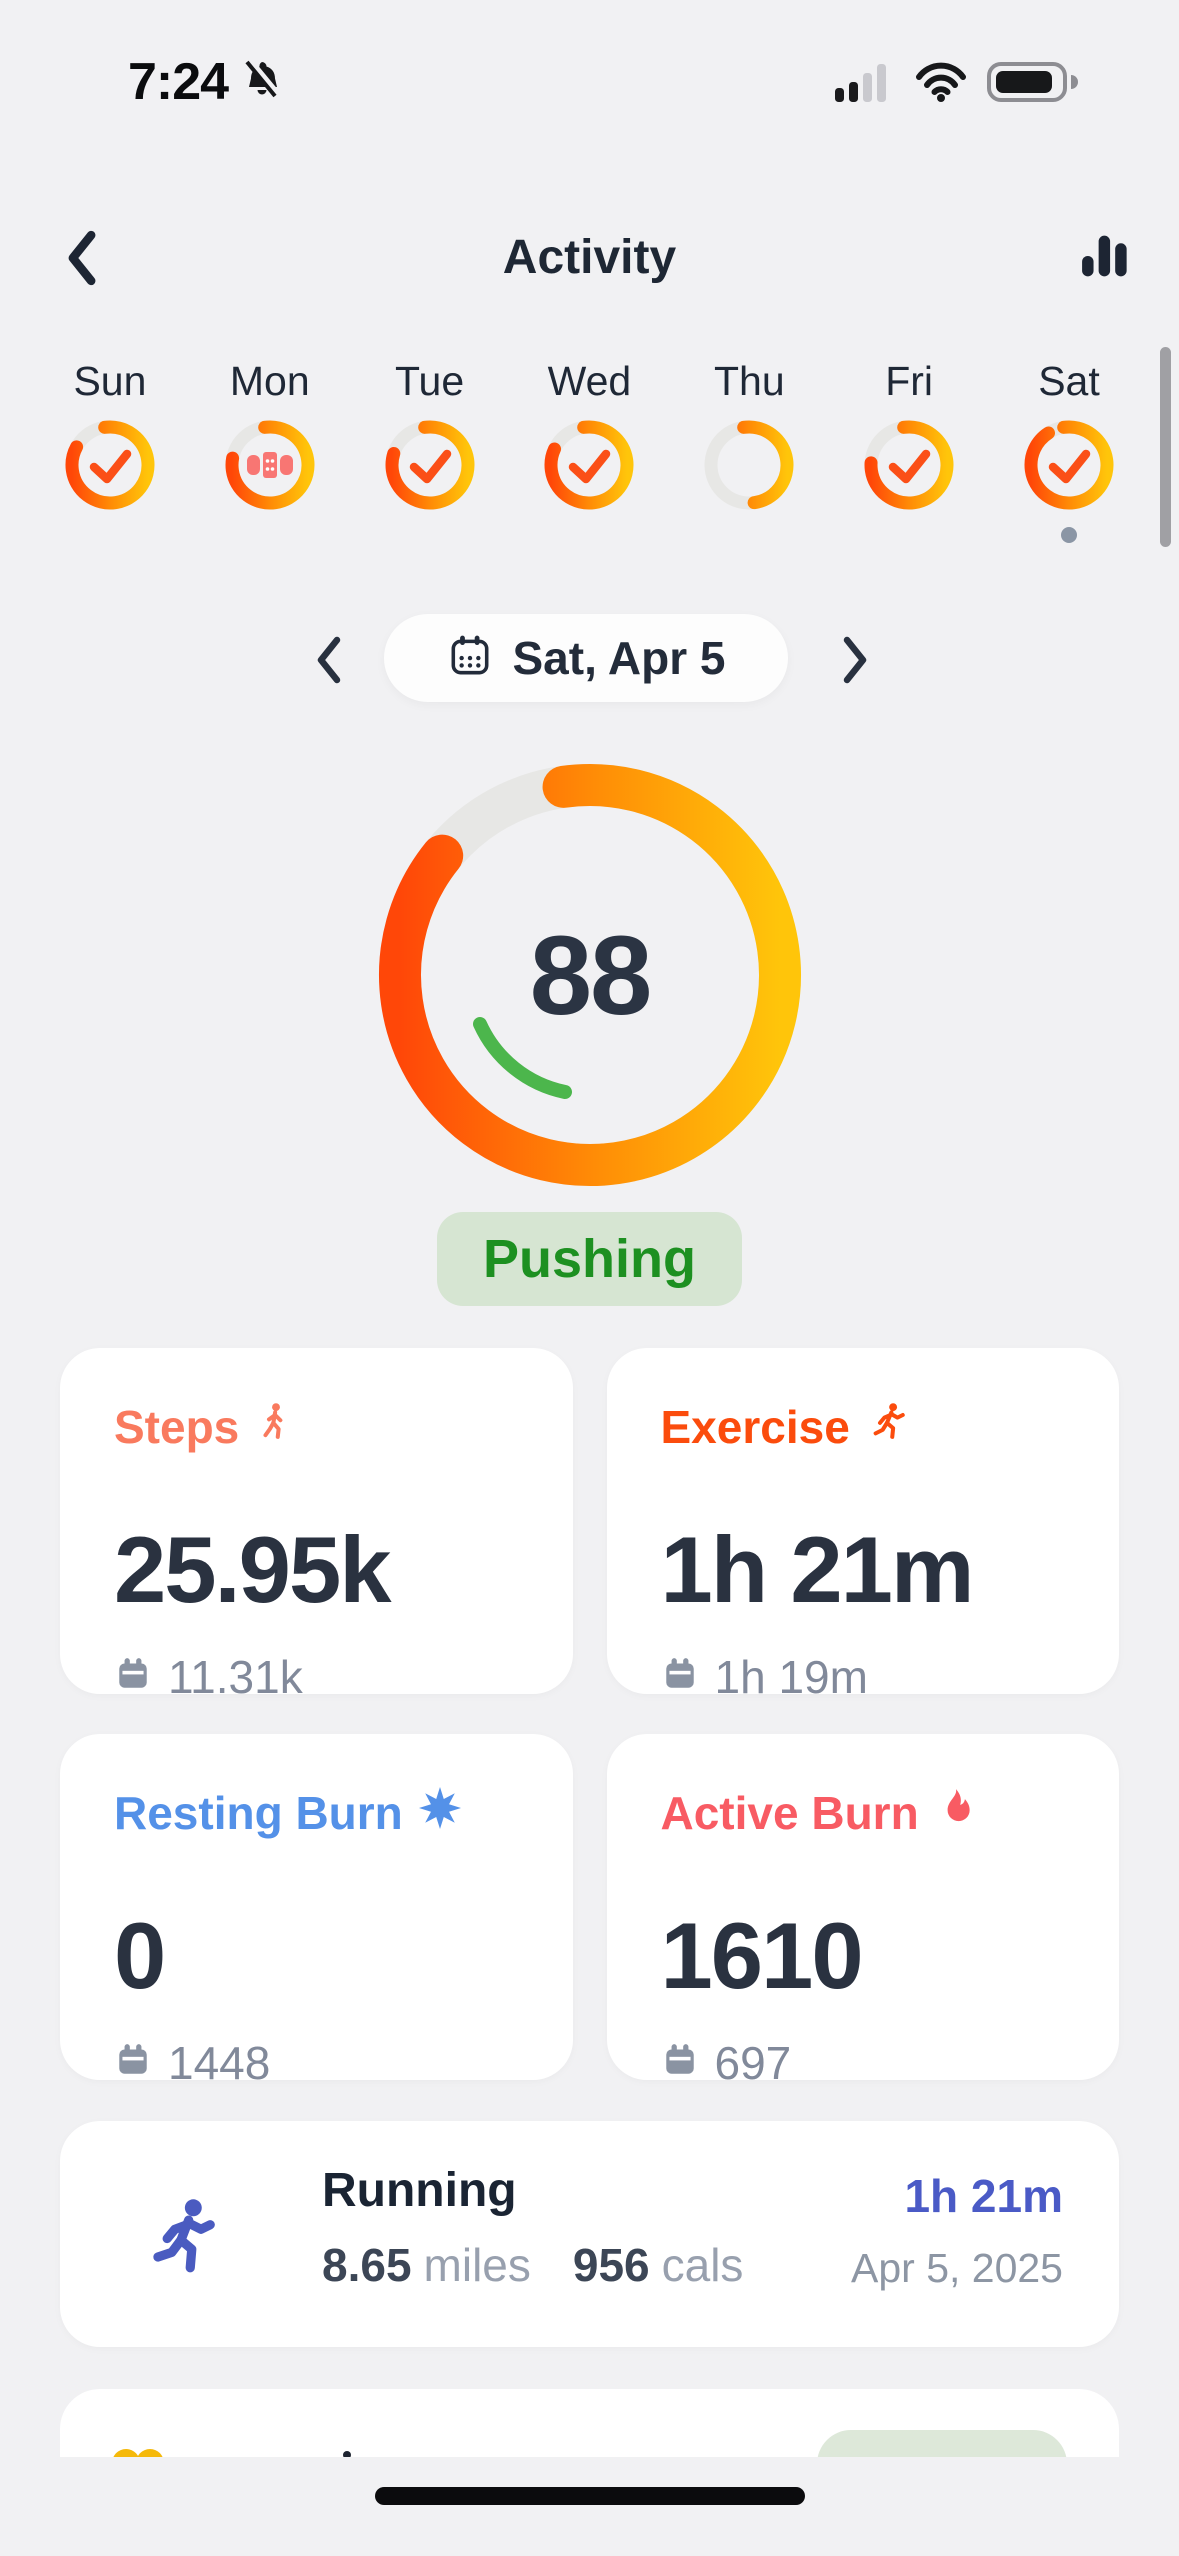  I want to click on day-label: Fri, so click(909, 381).